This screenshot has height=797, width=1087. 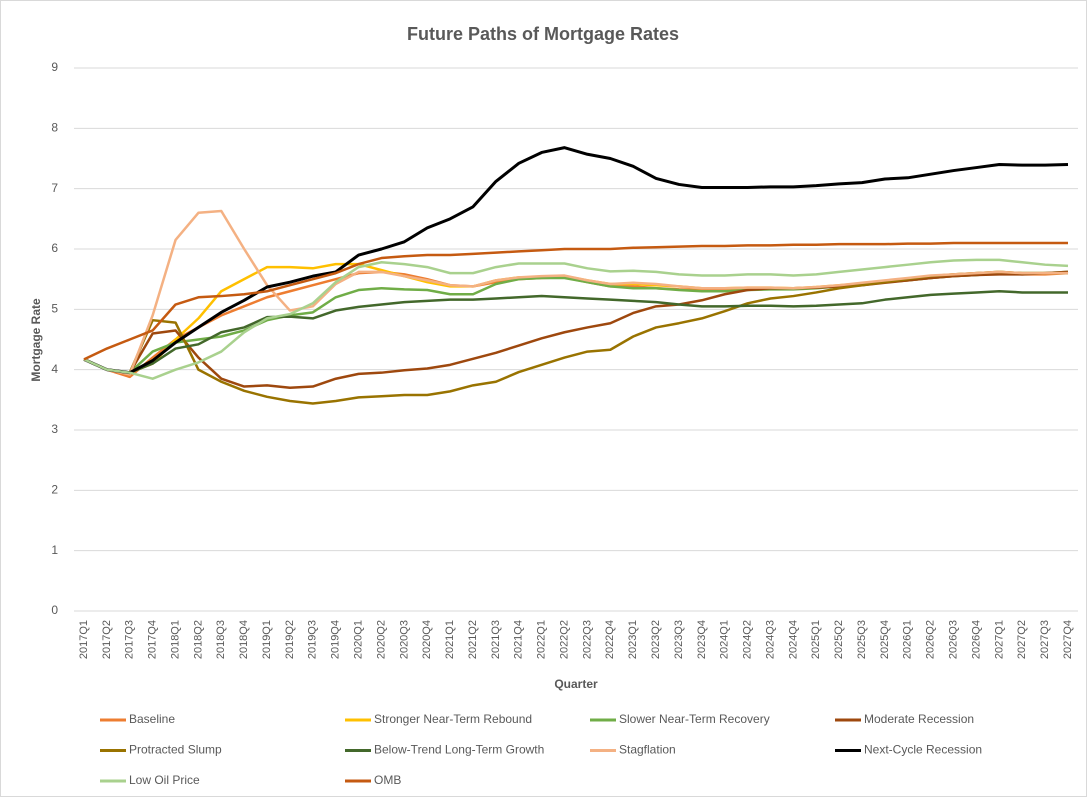 What do you see at coordinates (175, 639) in the screenshot?
I see `x-tick-label: 2018Q1` at bounding box center [175, 639].